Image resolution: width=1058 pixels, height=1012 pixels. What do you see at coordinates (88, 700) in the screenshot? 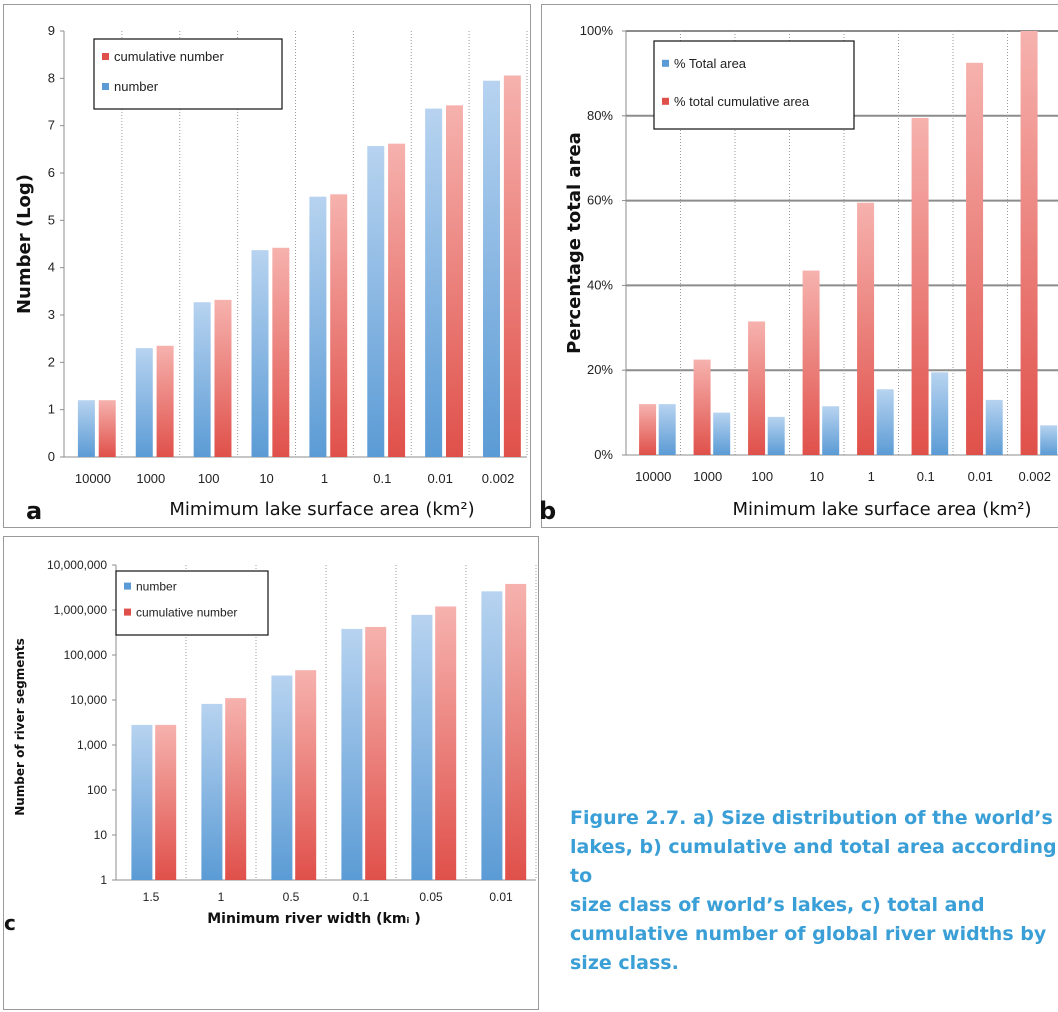
I see `y-tick-label: 10,000` at bounding box center [88, 700].